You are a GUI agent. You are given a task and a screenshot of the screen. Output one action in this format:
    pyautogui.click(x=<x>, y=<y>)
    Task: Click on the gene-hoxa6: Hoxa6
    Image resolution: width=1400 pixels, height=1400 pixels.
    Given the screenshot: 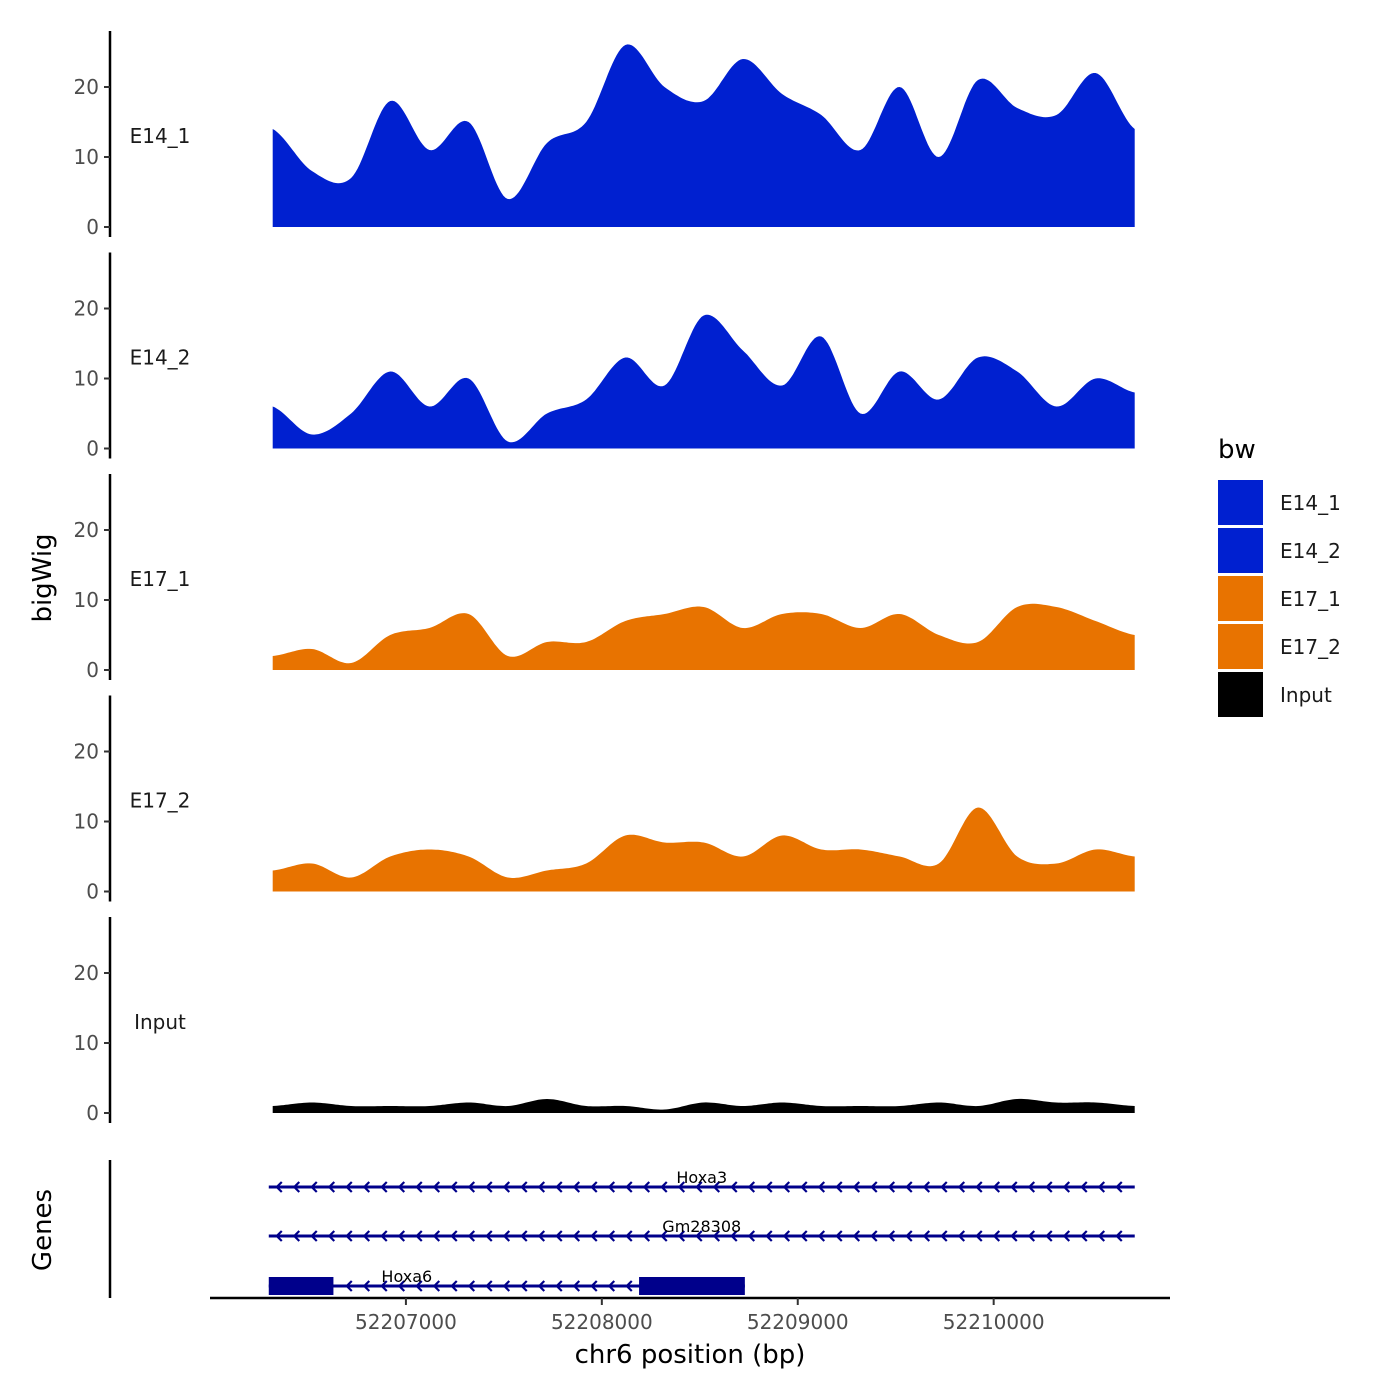 What is the action you would take?
    pyautogui.click(x=506, y=1281)
    